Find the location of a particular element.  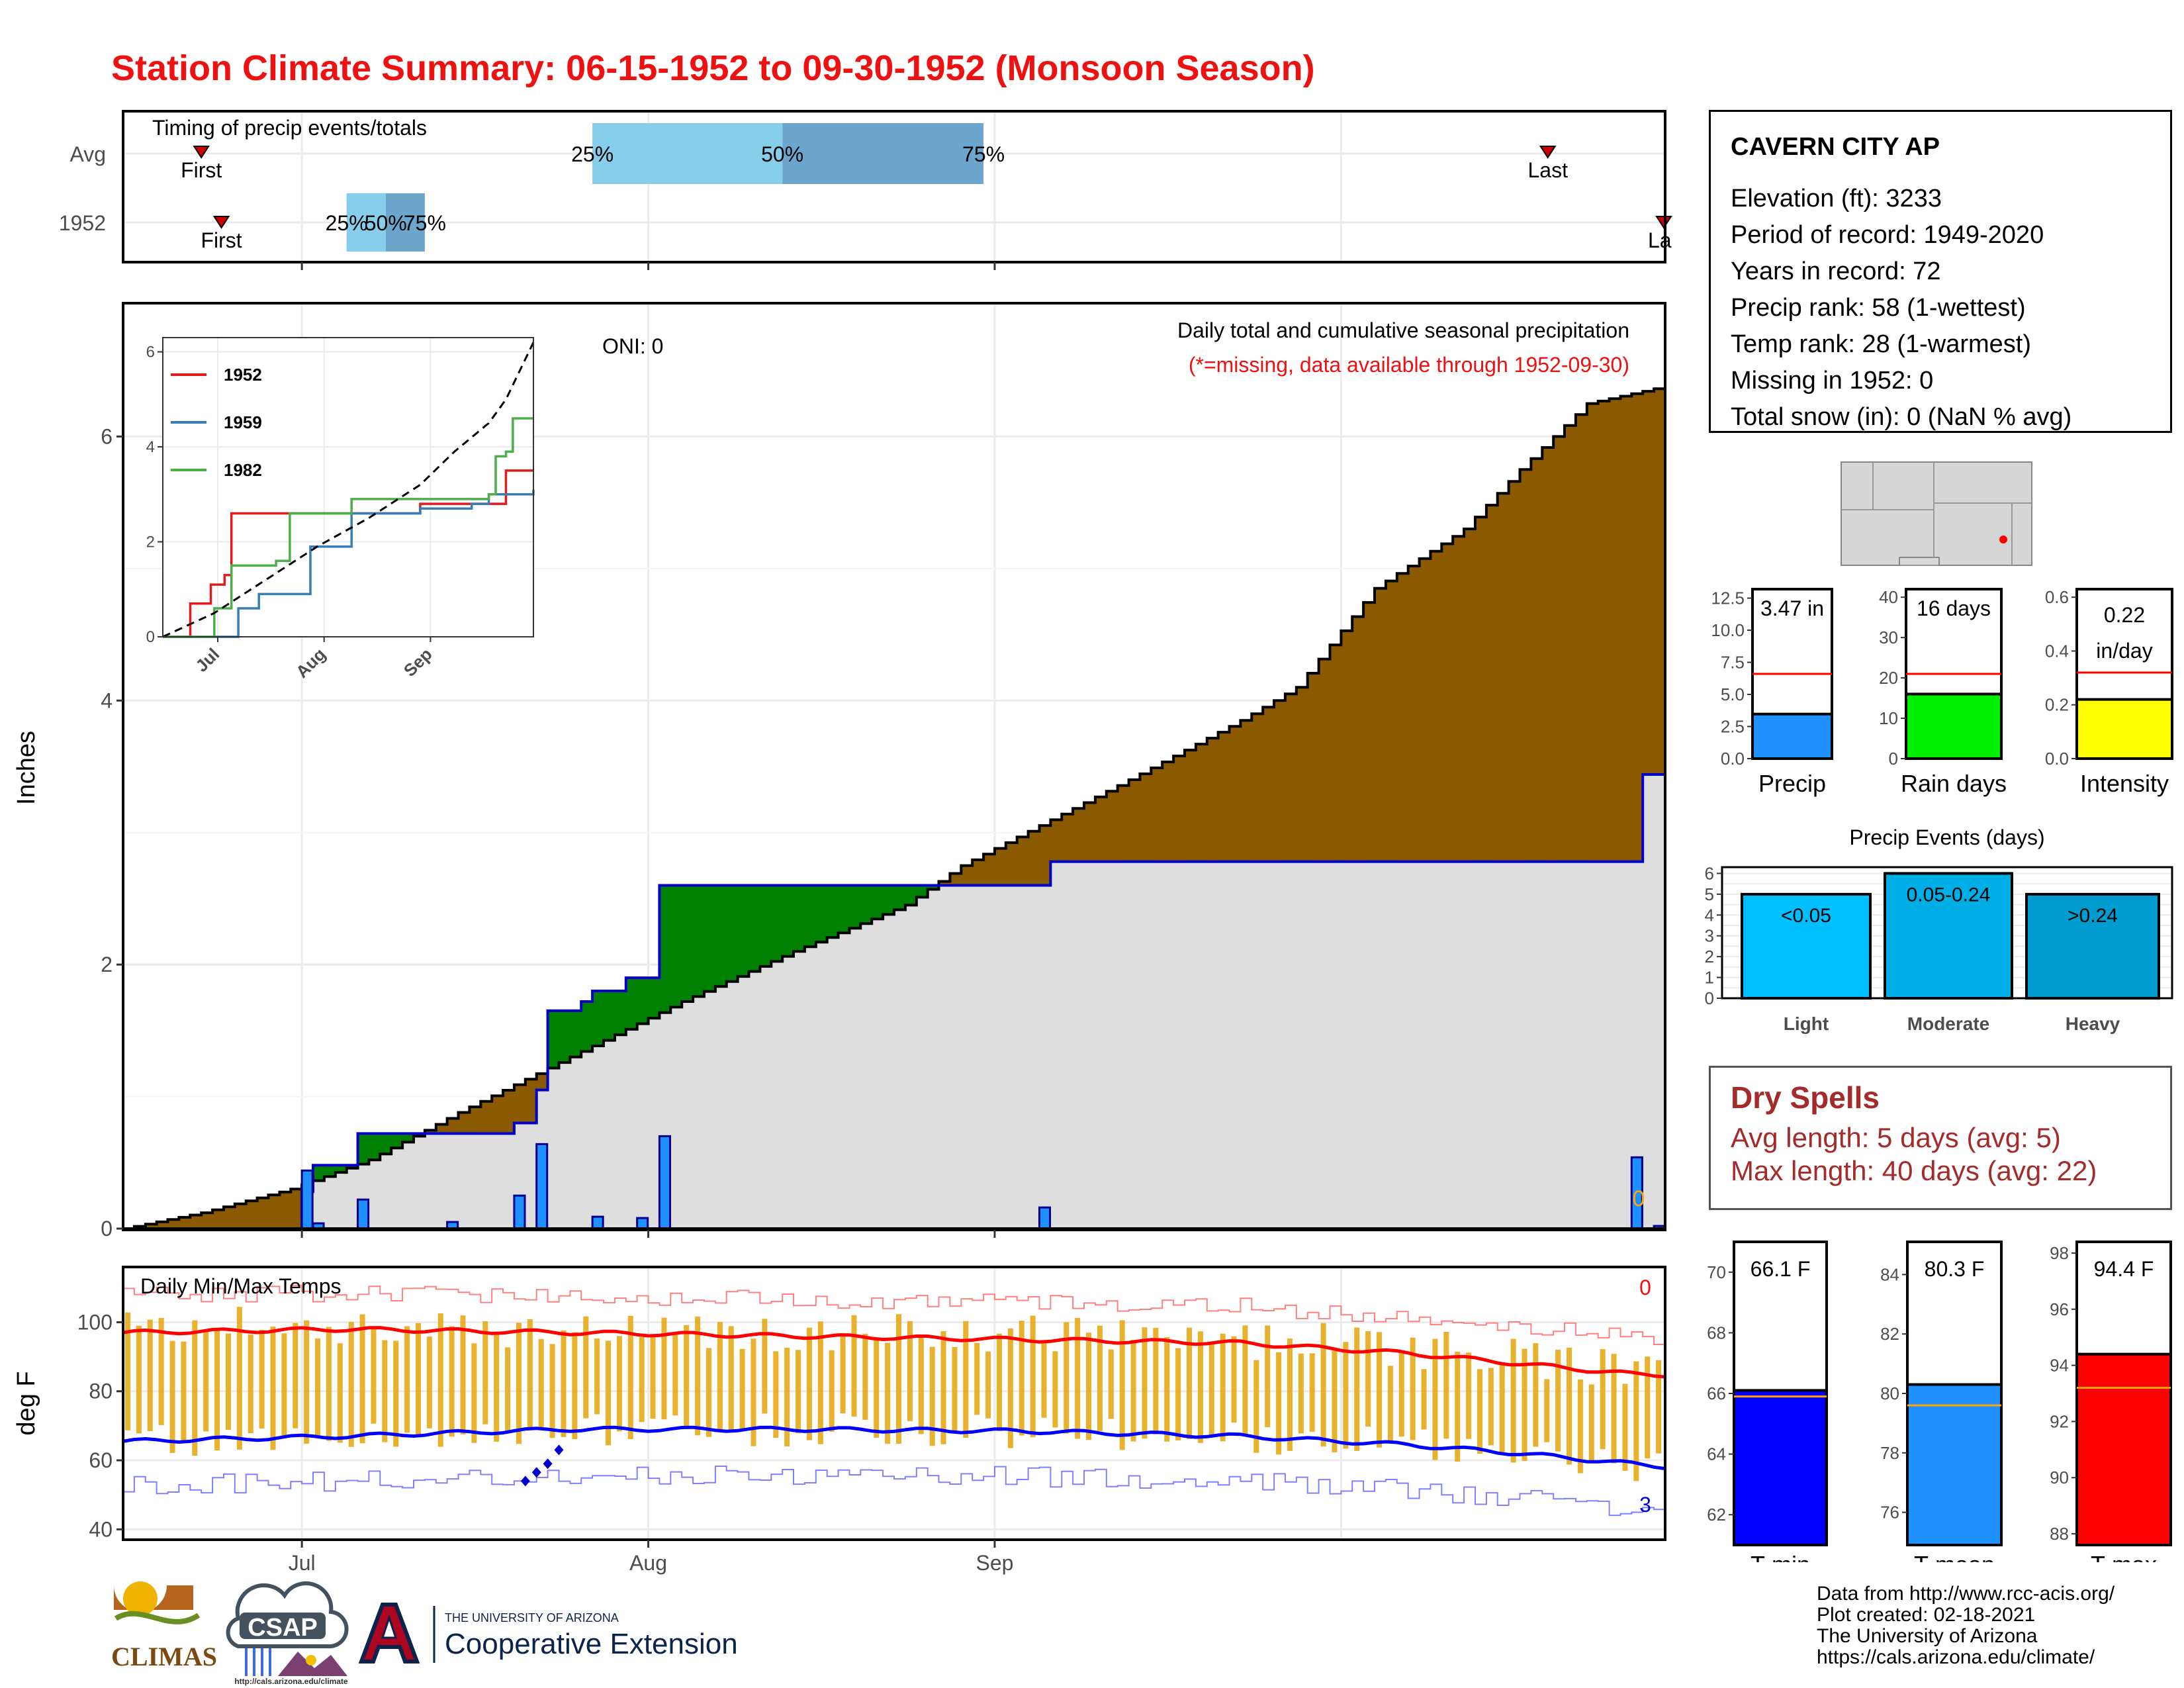

daily-precip-bar is located at coordinates (307, 1199).